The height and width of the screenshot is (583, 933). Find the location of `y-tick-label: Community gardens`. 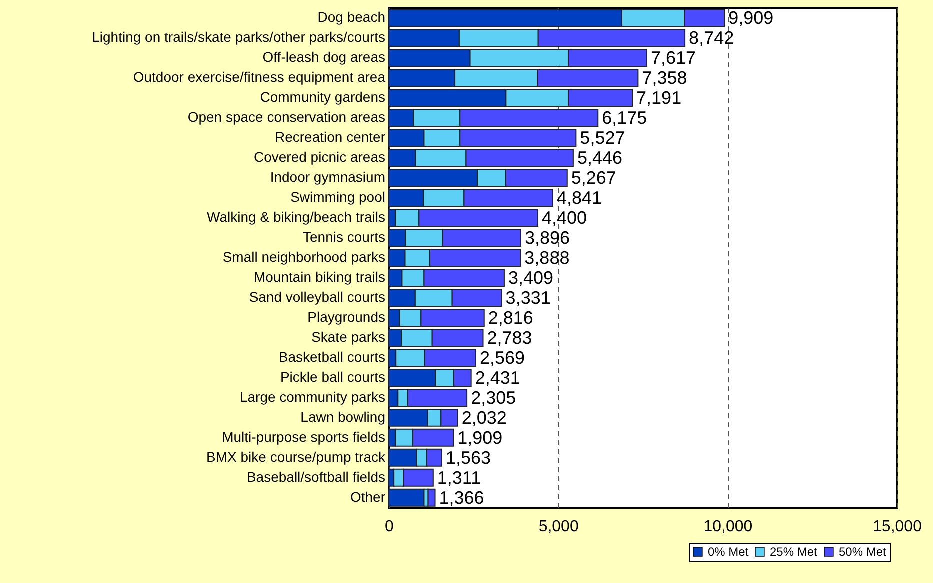

y-tick-label: Community gardens is located at coordinates (323, 97).